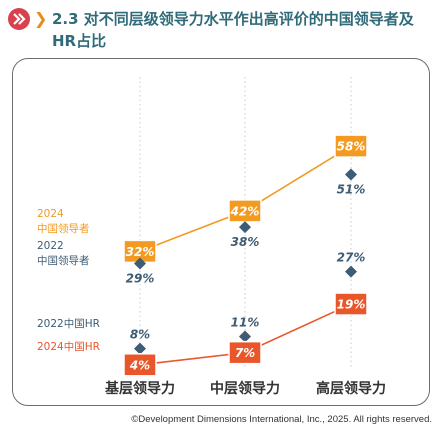 The image size is (442, 436). I want to click on data-label: 58%, so click(351, 147).